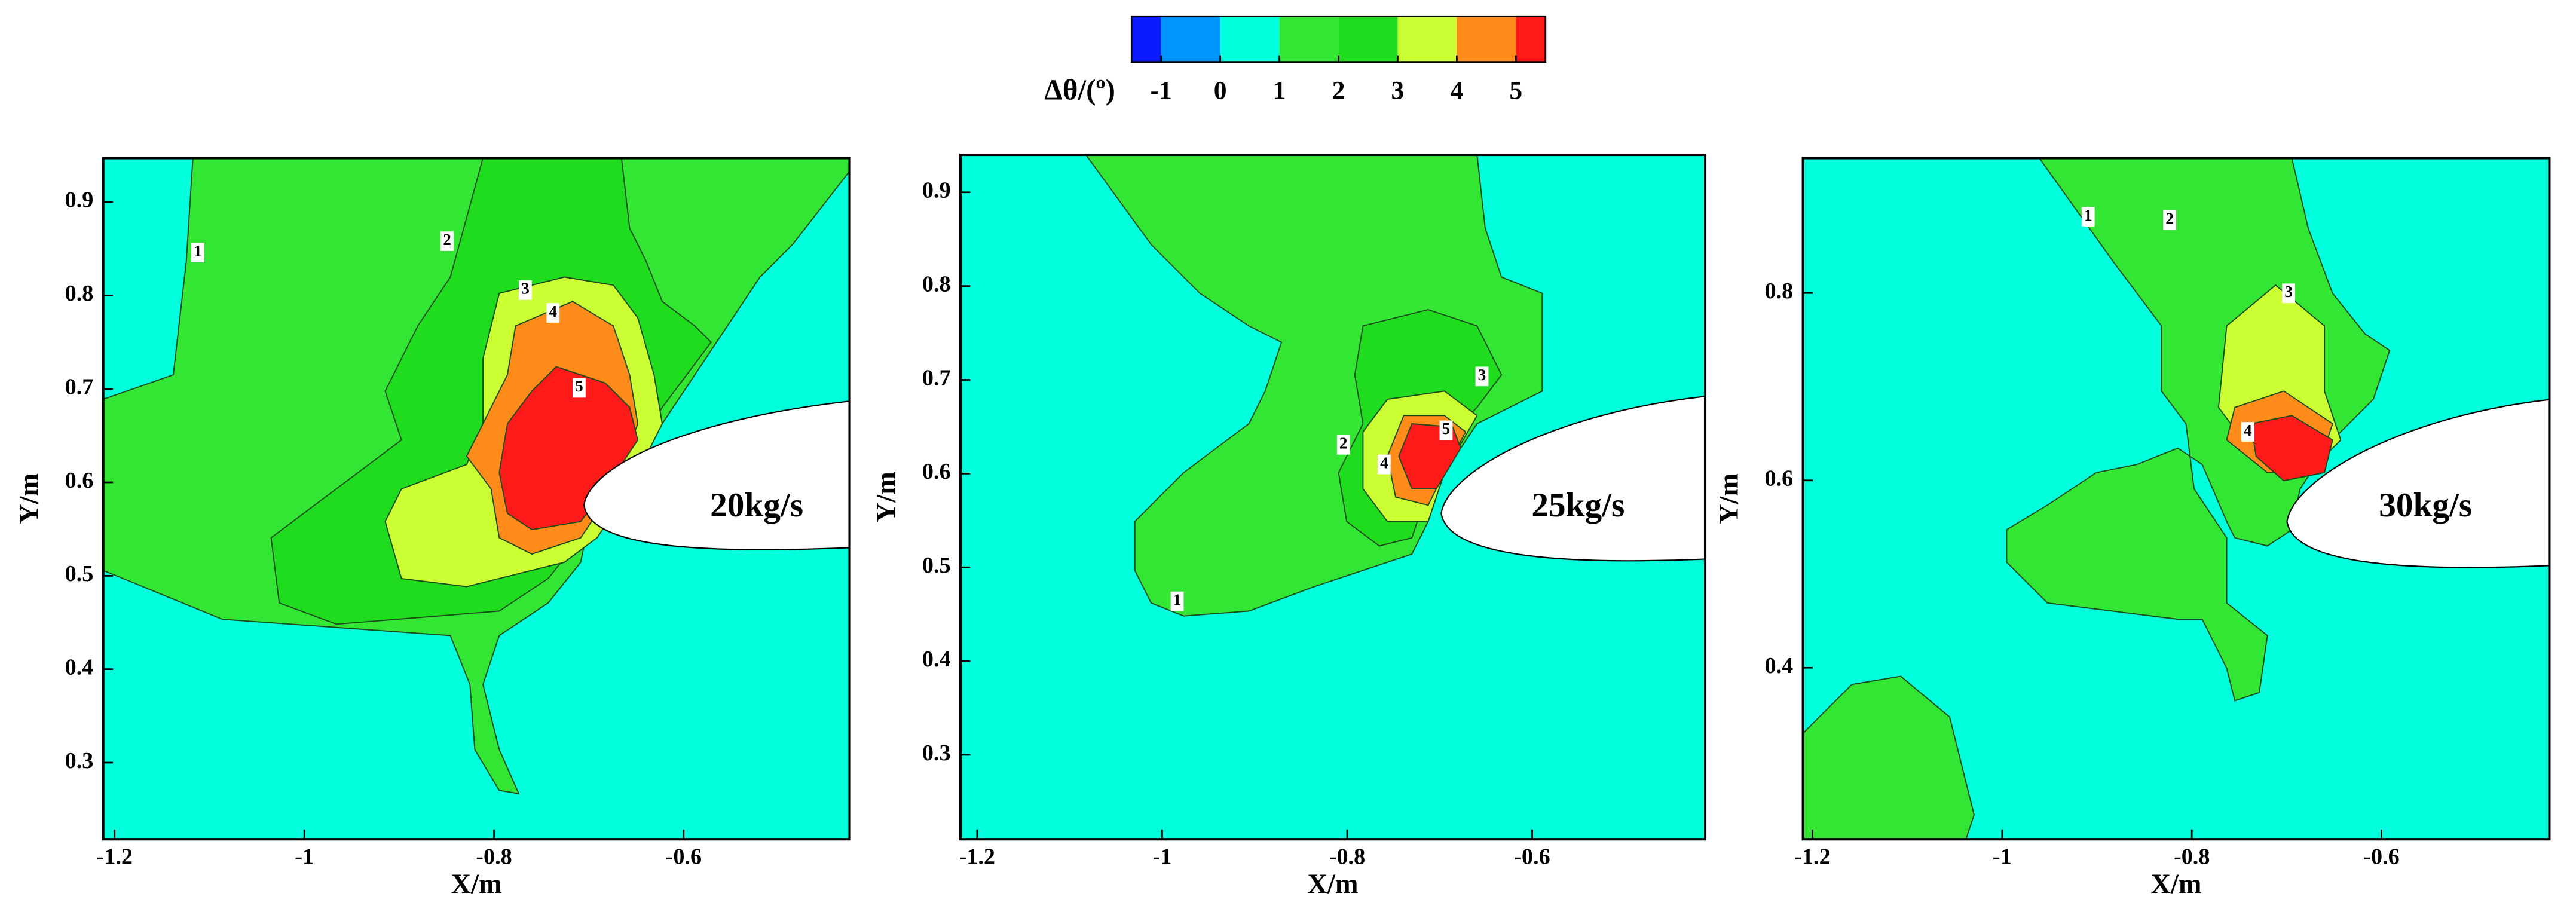  Describe the element at coordinates (1456, 90) in the screenshot. I see `colorbar-tick-label: 4` at that location.